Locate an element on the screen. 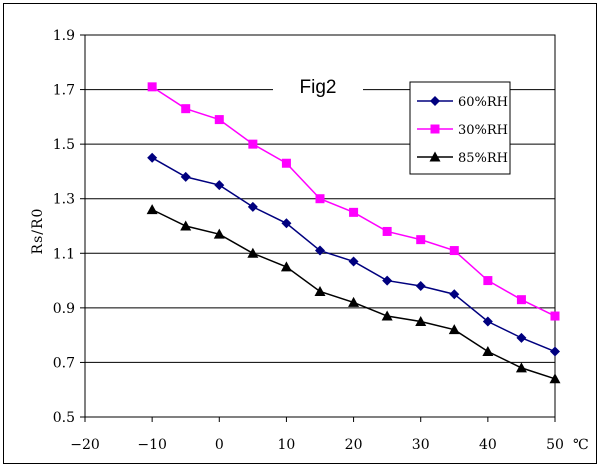 The width and height of the screenshot is (602, 468). title-background is located at coordinates (318, 86).